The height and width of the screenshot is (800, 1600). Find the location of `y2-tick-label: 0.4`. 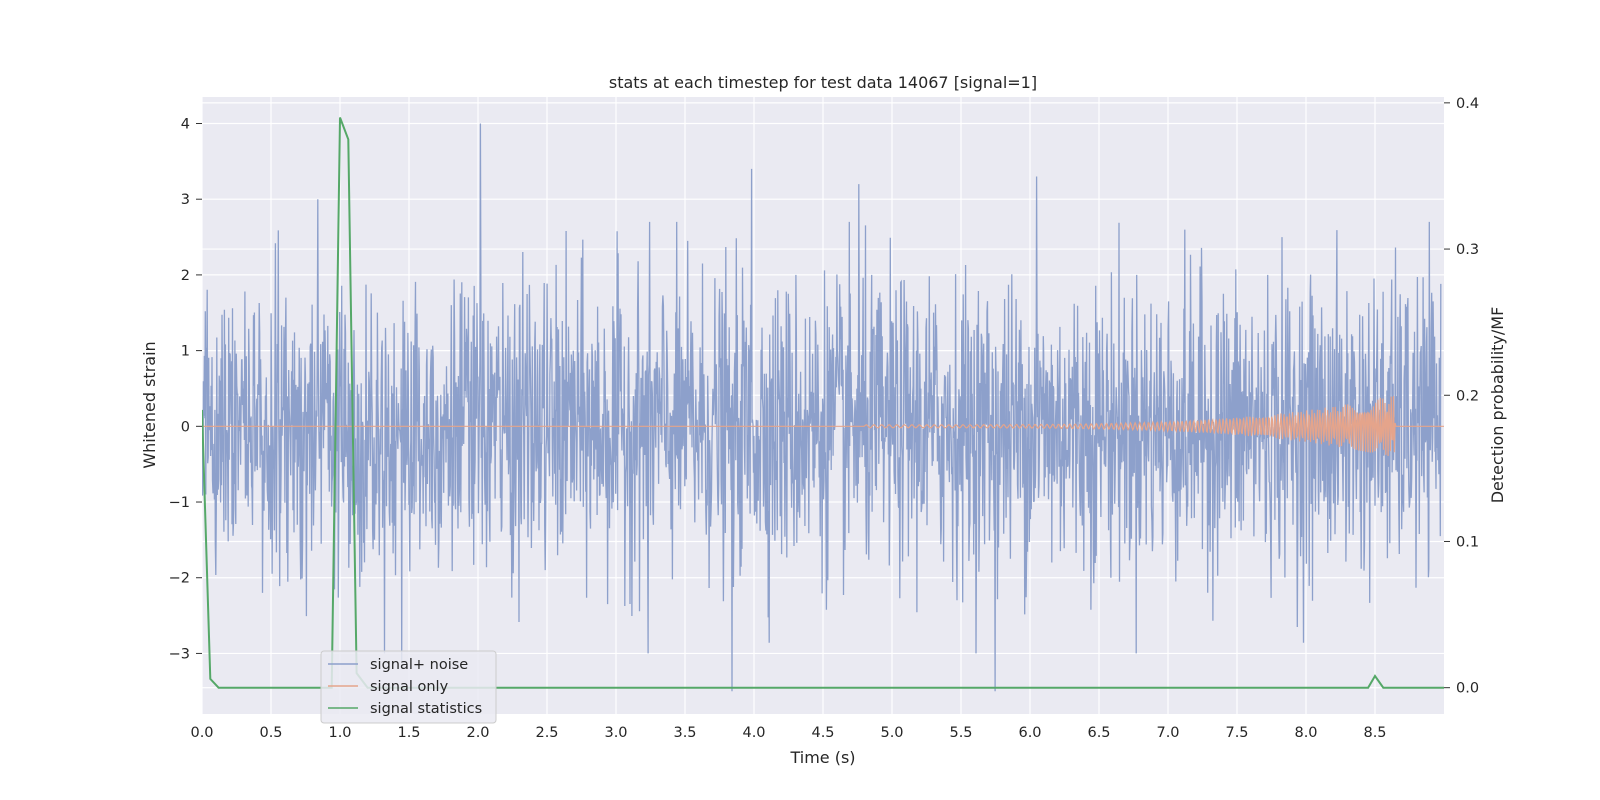

y2-tick-label: 0.4 is located at coordinates (1467, 104).